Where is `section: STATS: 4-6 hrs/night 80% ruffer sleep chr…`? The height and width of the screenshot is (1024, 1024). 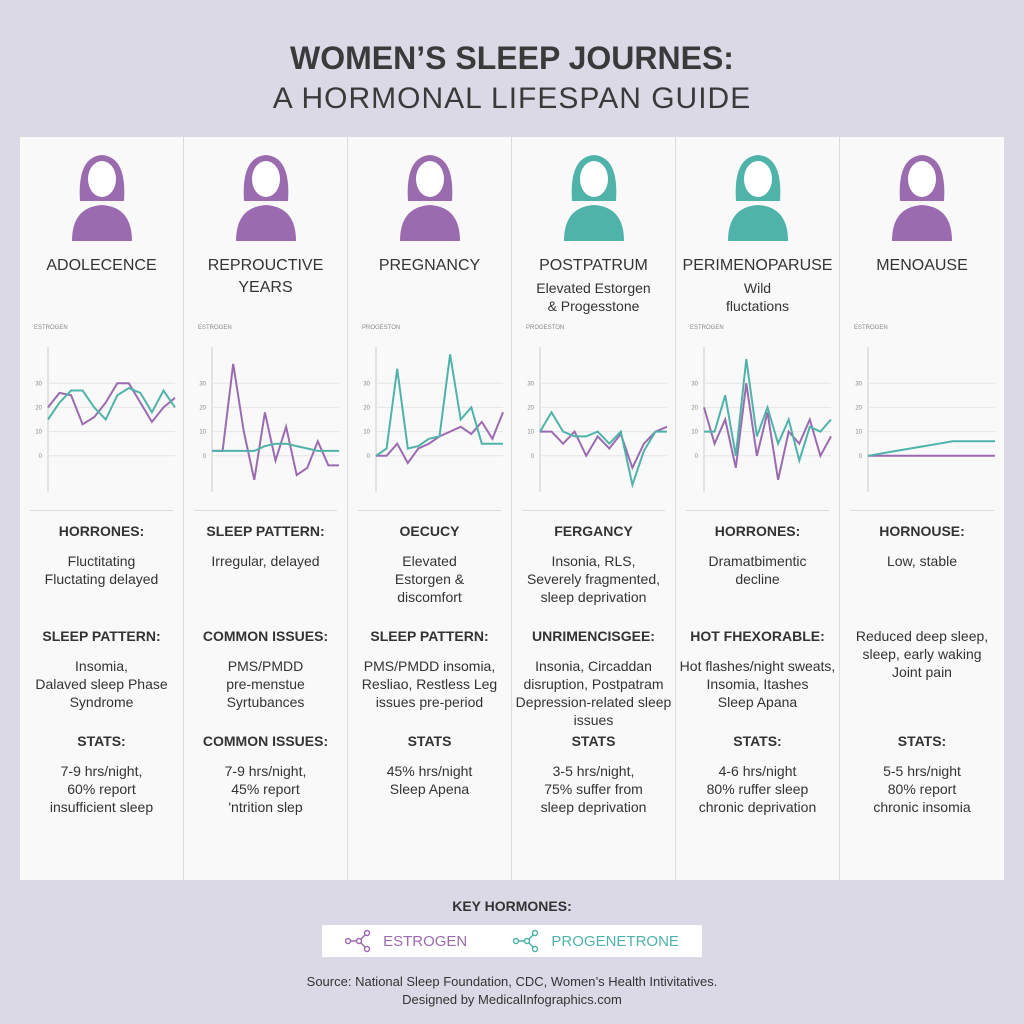 section: STATS: 4-6 hrs/night 80% ruffer sleep chr… is located at coordinates (757, 774).